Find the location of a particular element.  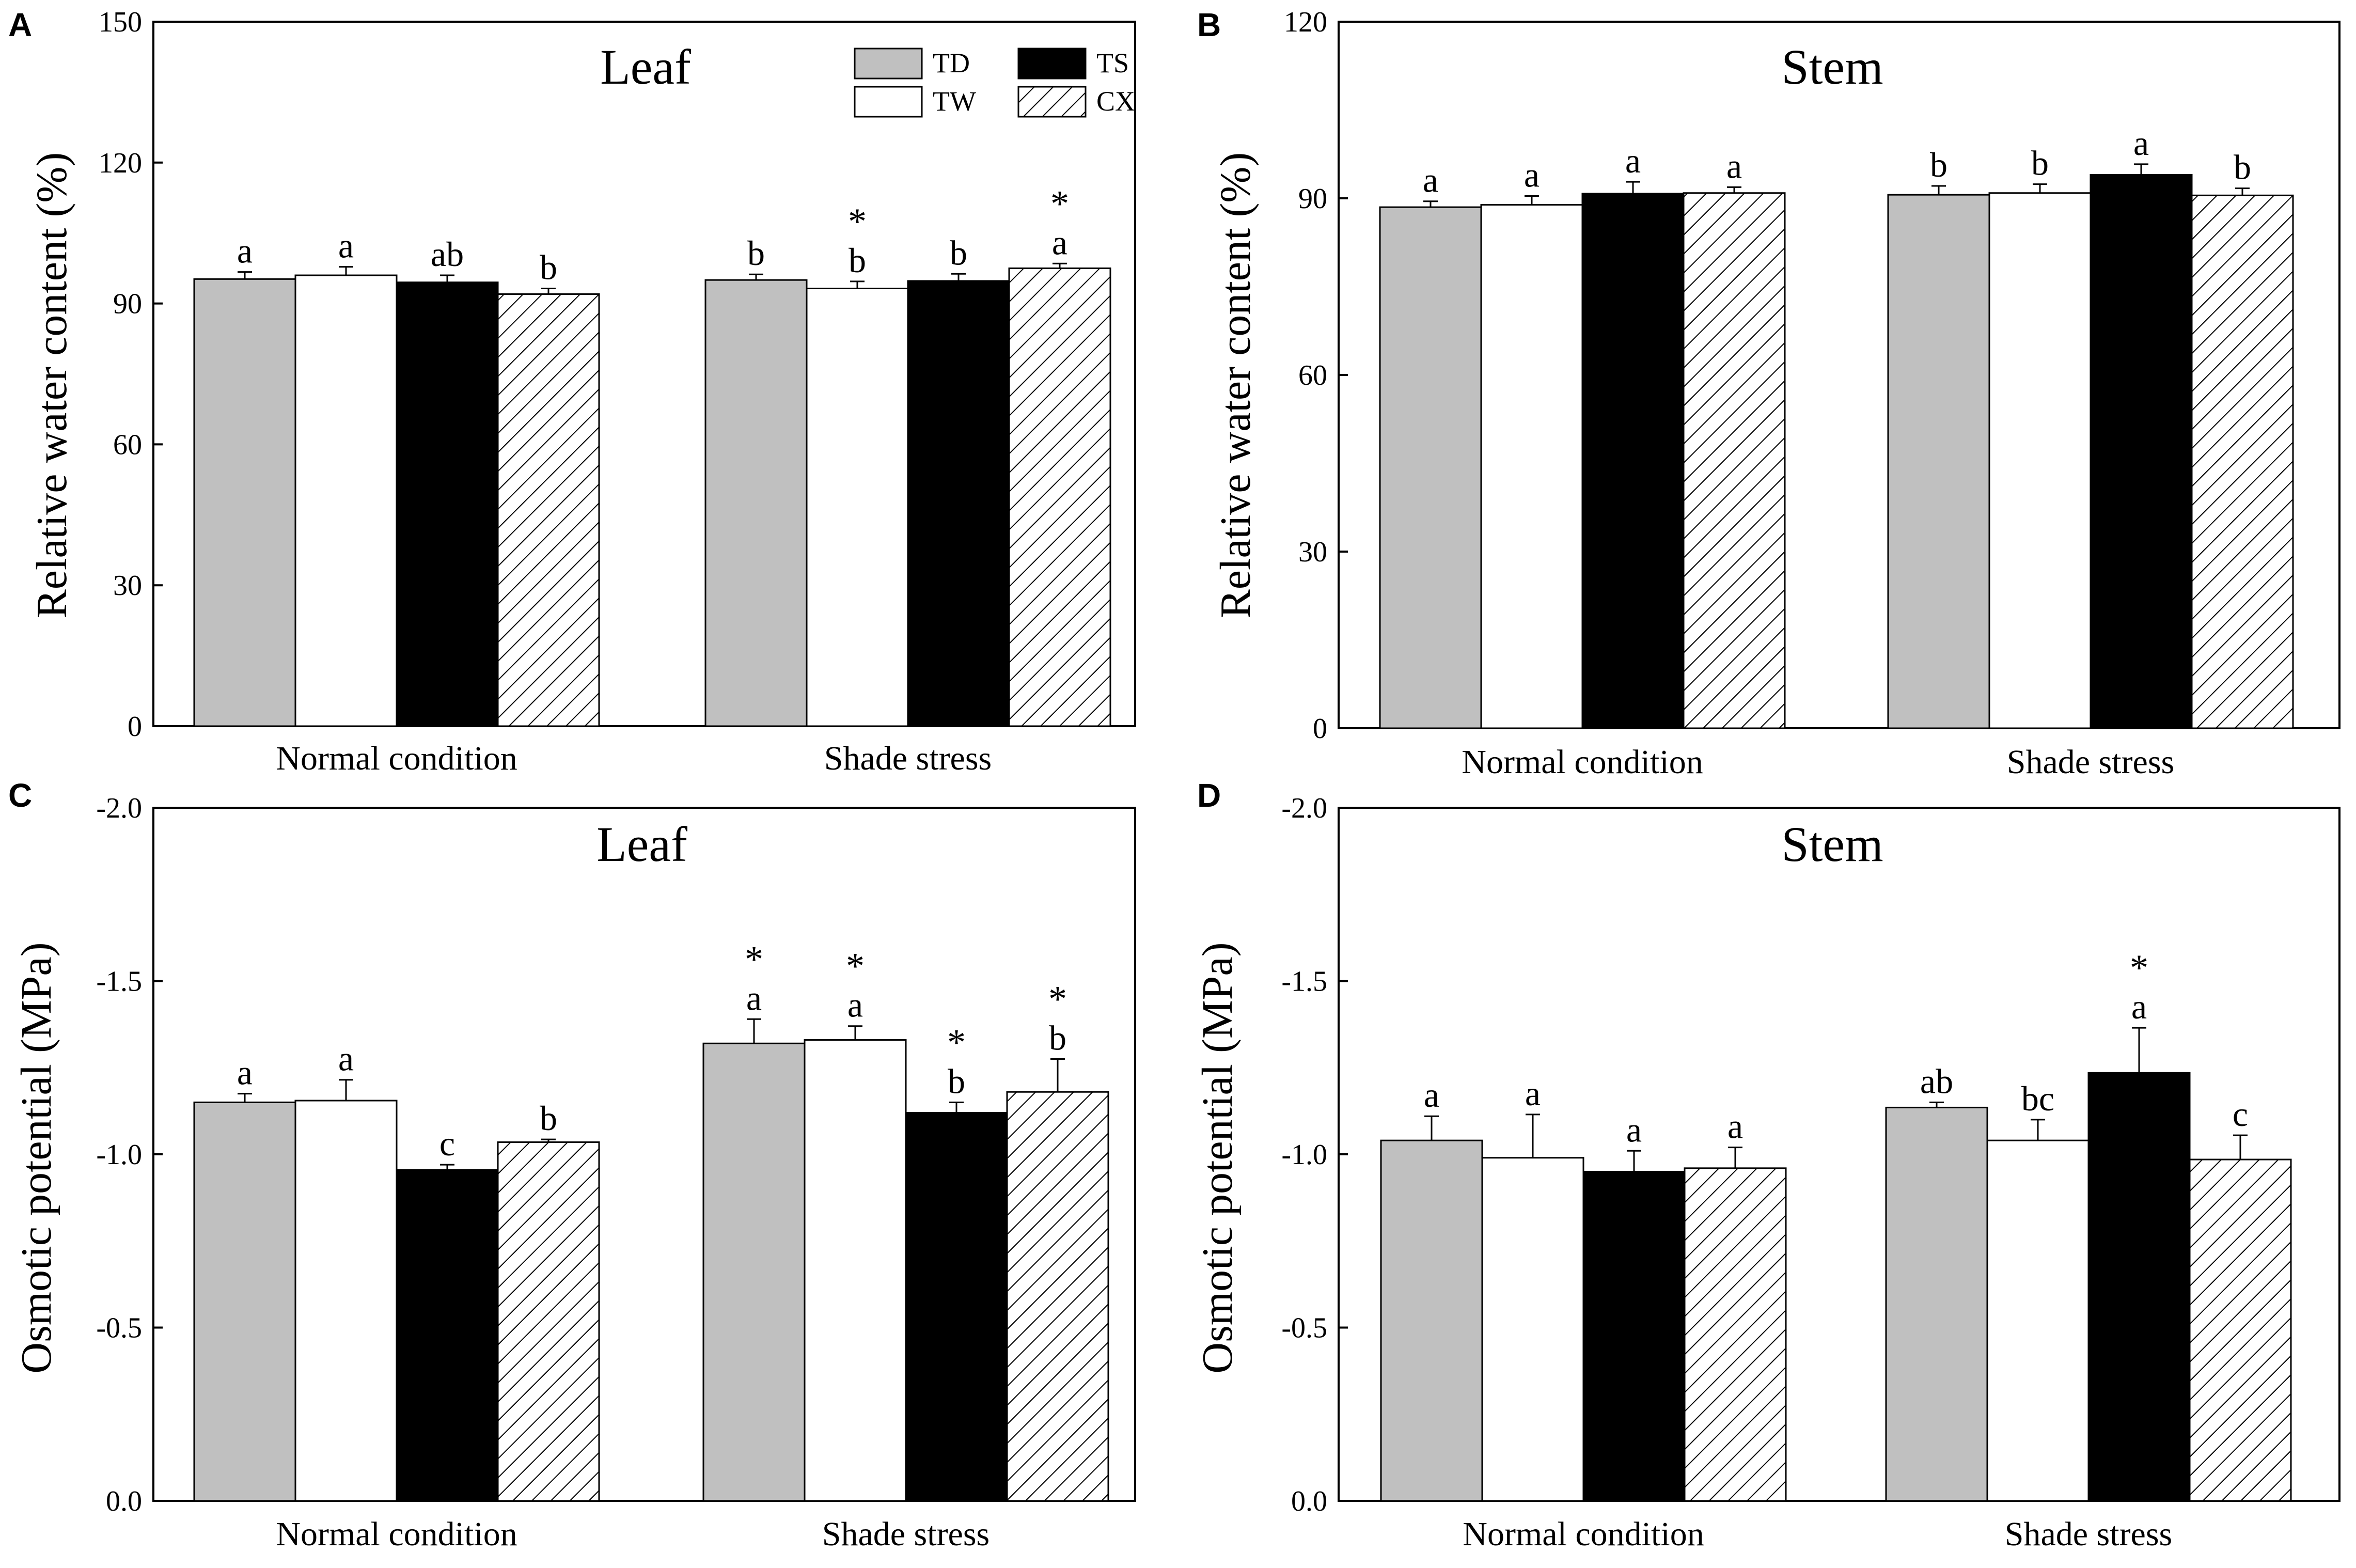

panel-c-bar-tw-normal is located at coordinates (346, 1301).